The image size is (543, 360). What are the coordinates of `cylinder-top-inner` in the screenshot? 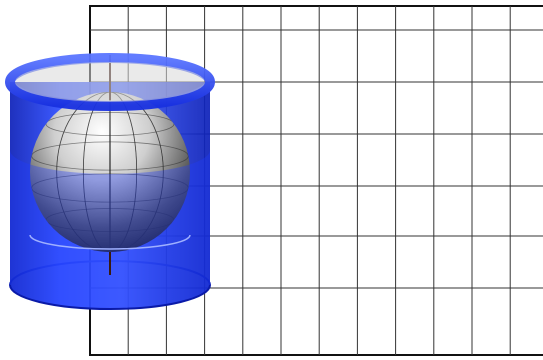 It's located at (110, 82).